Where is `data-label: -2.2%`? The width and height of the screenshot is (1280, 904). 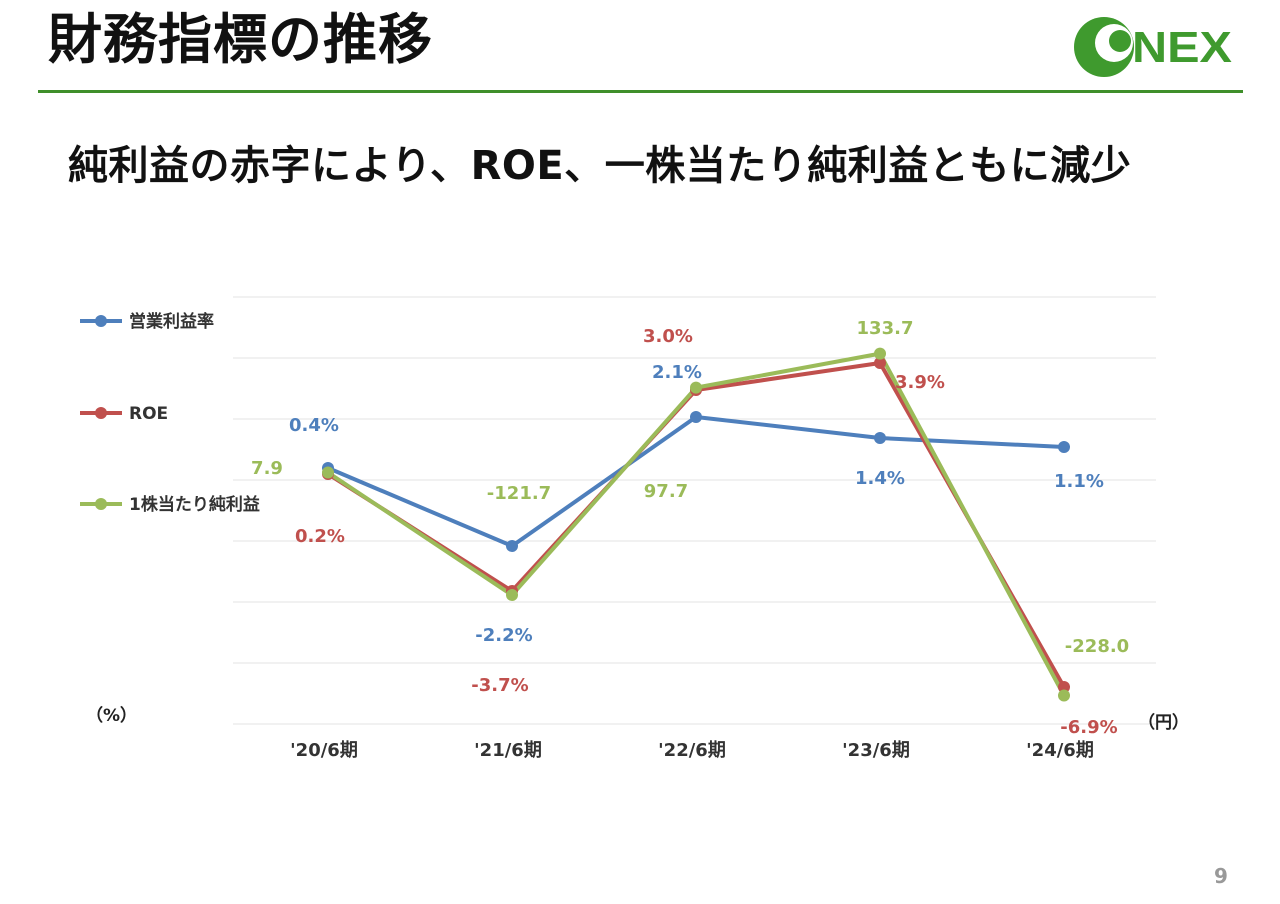 data-label: -2.2% is located at coordinates (503, 635).